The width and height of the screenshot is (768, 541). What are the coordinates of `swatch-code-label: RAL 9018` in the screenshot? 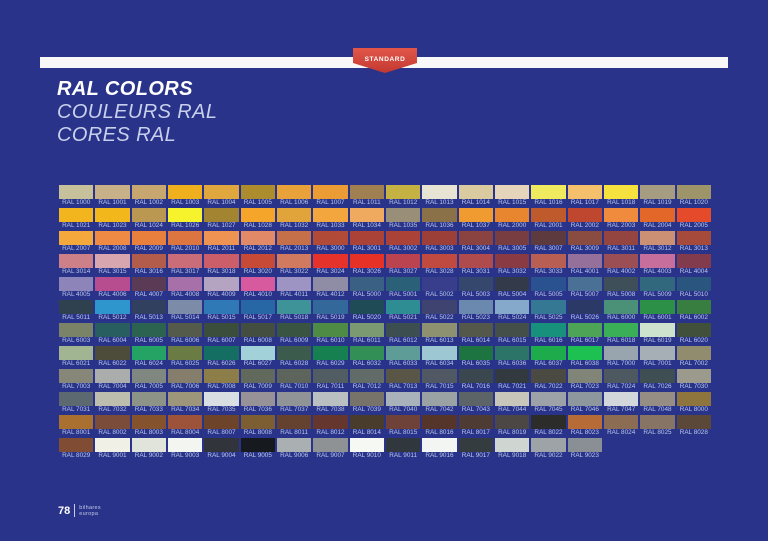 It's located at (512, 455).